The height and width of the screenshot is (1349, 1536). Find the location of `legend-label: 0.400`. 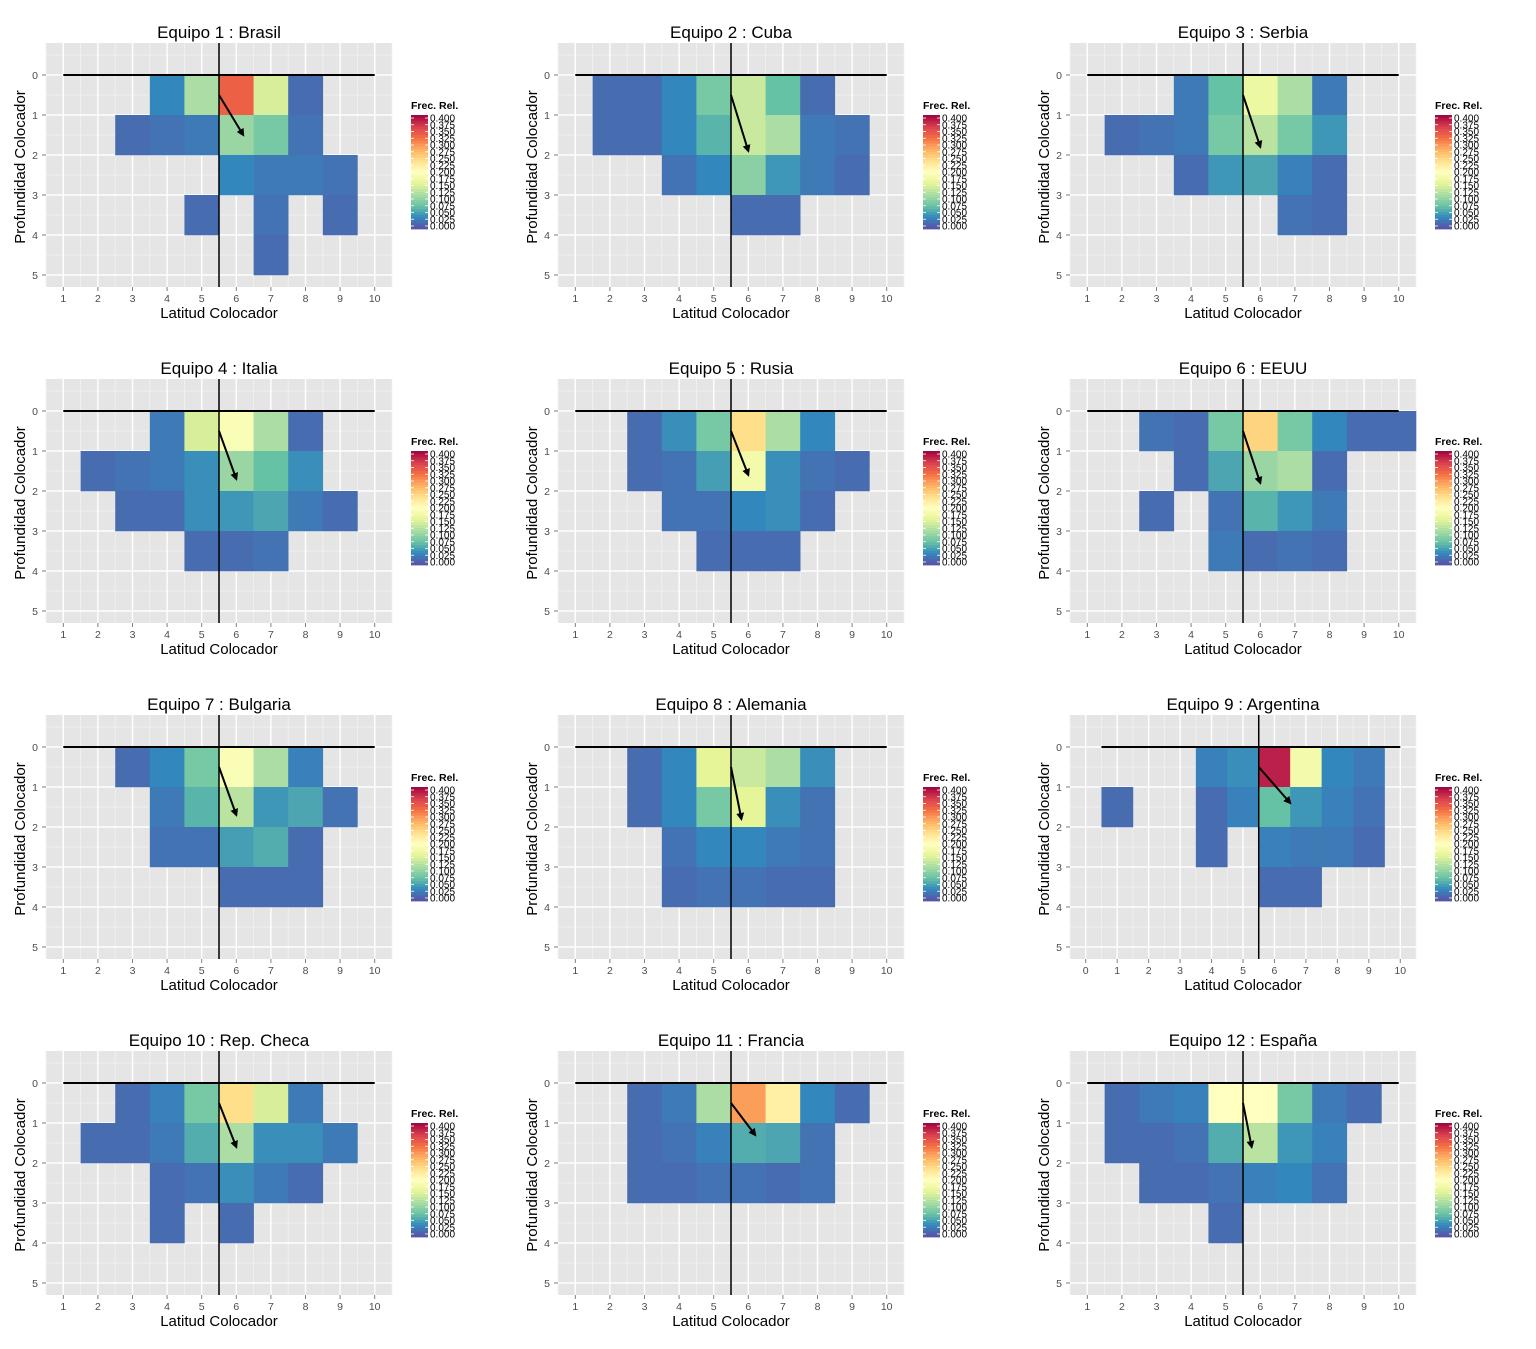

legend-label: 0.400 is located at coordinates (442, 791).